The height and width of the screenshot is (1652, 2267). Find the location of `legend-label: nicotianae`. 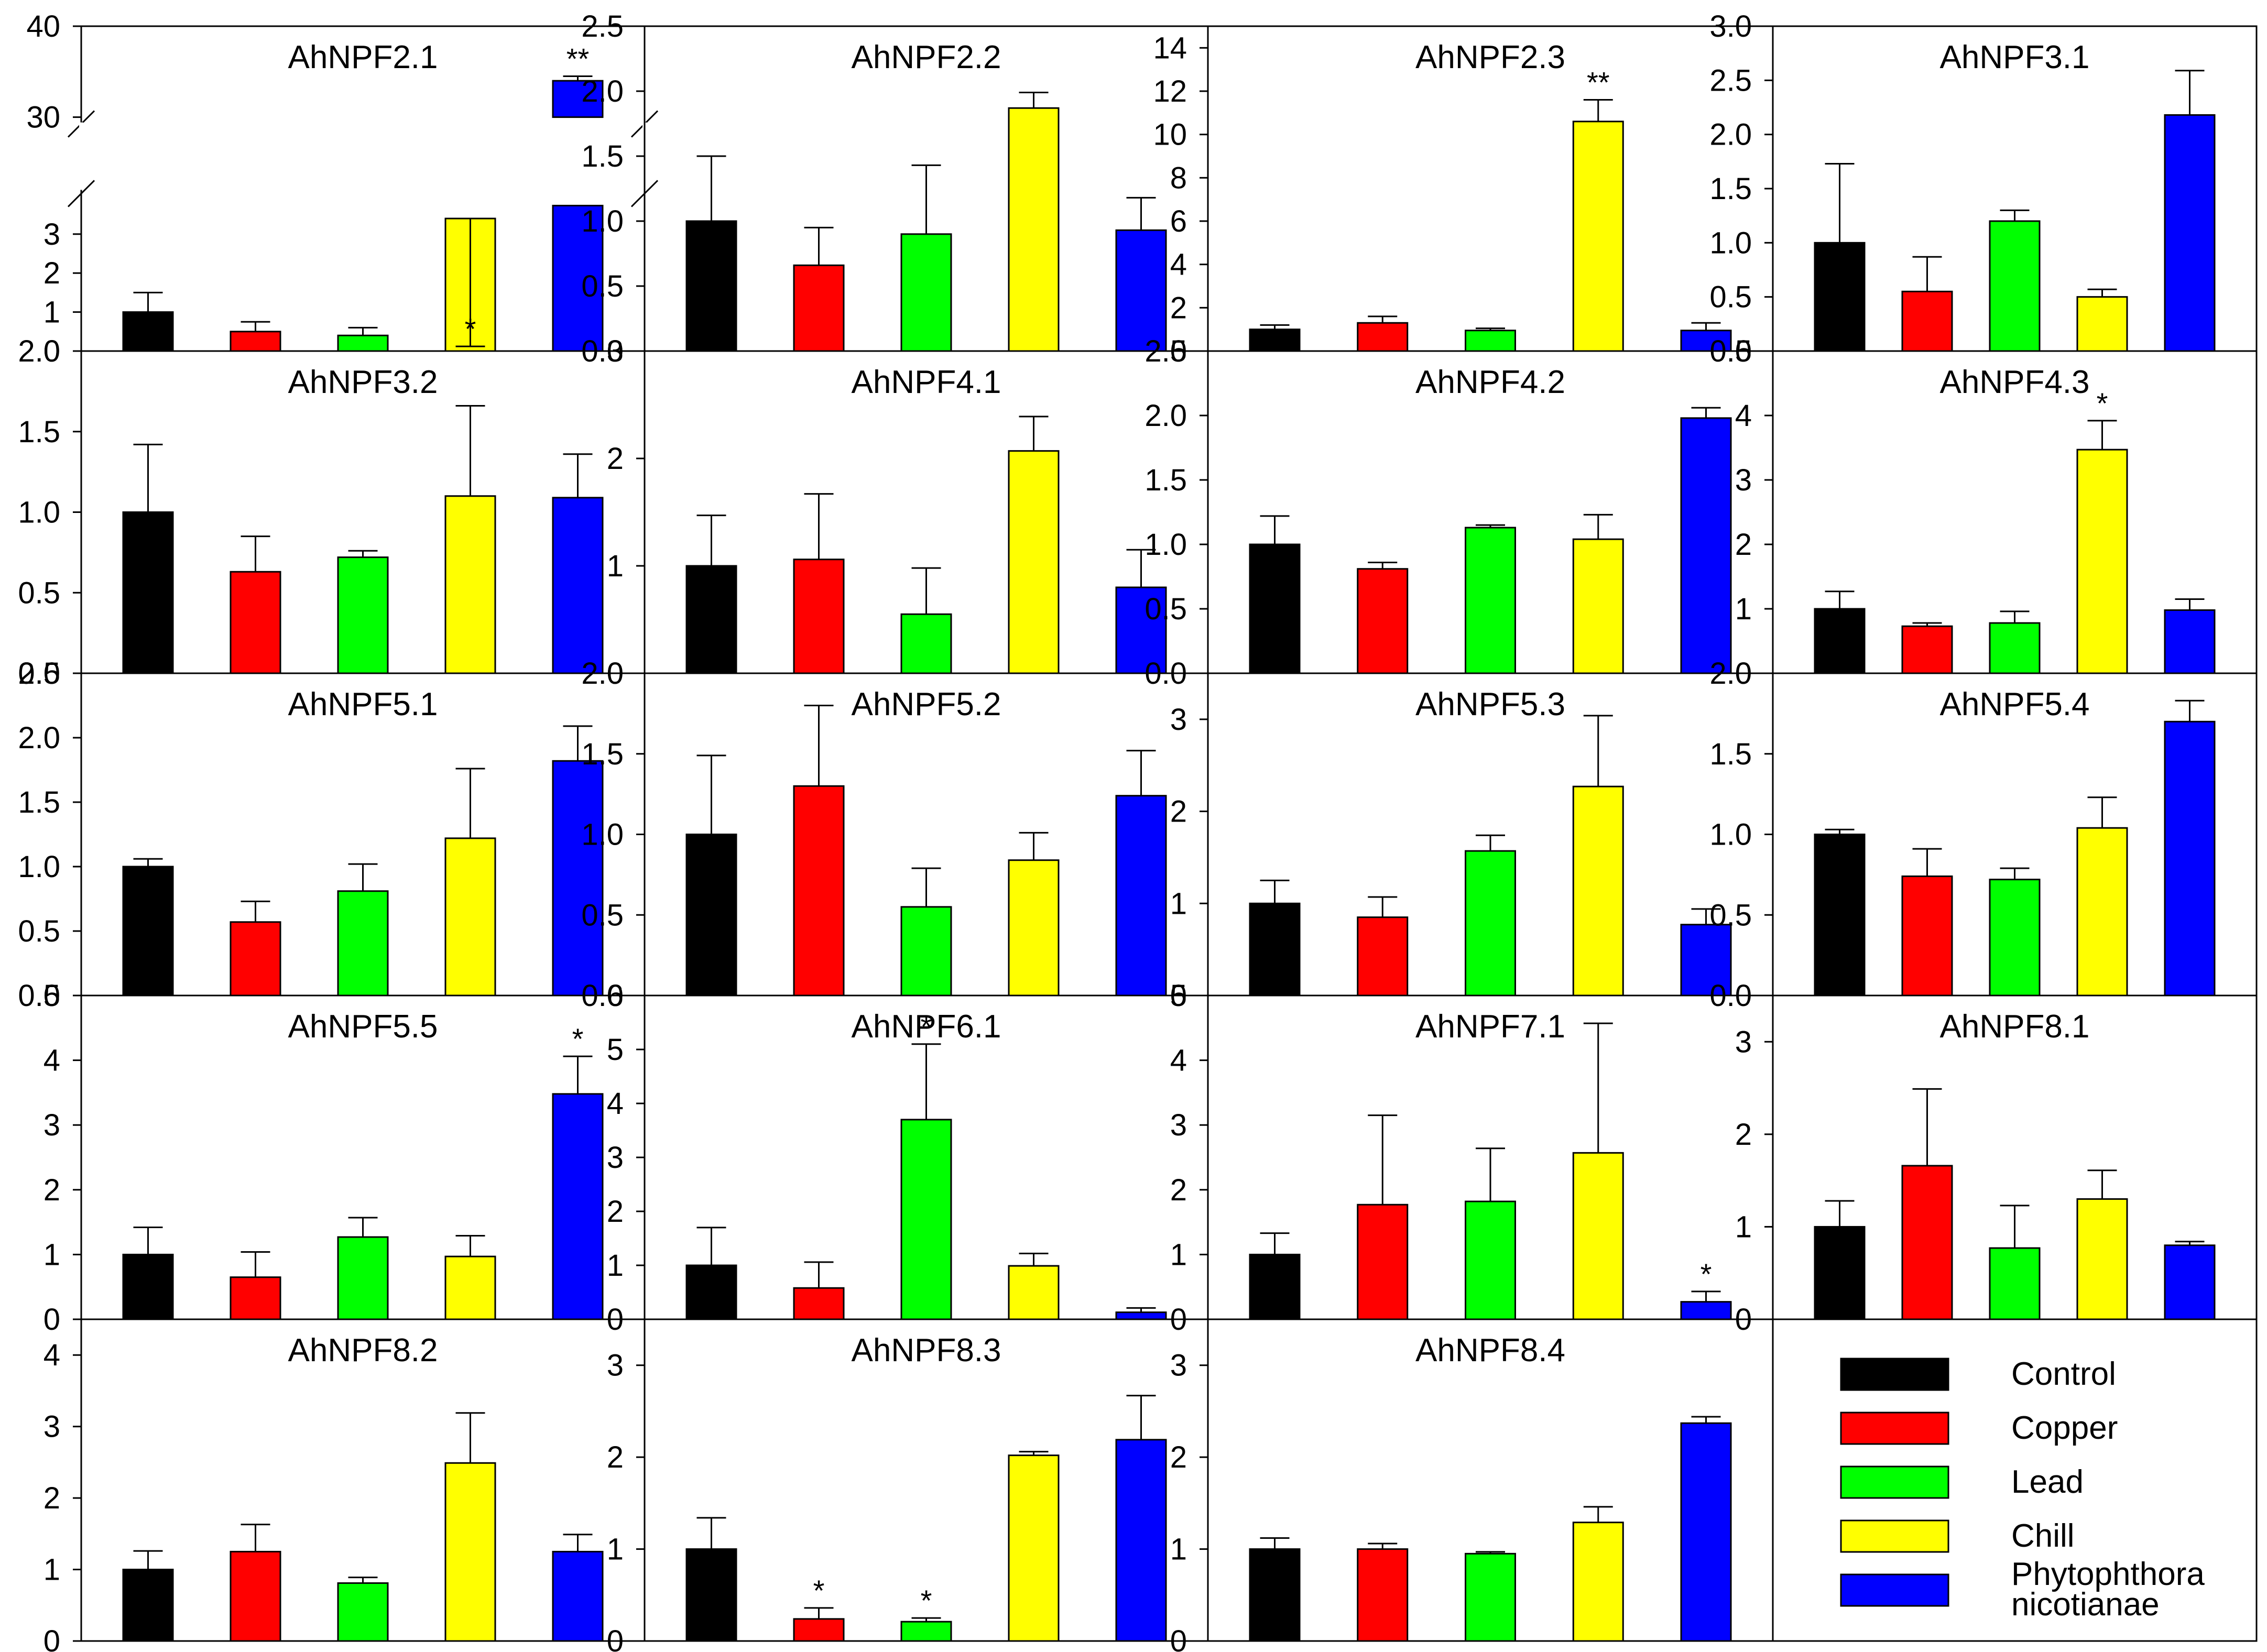

legend-label: nicotianae is located at coordinates (2085, 1605).